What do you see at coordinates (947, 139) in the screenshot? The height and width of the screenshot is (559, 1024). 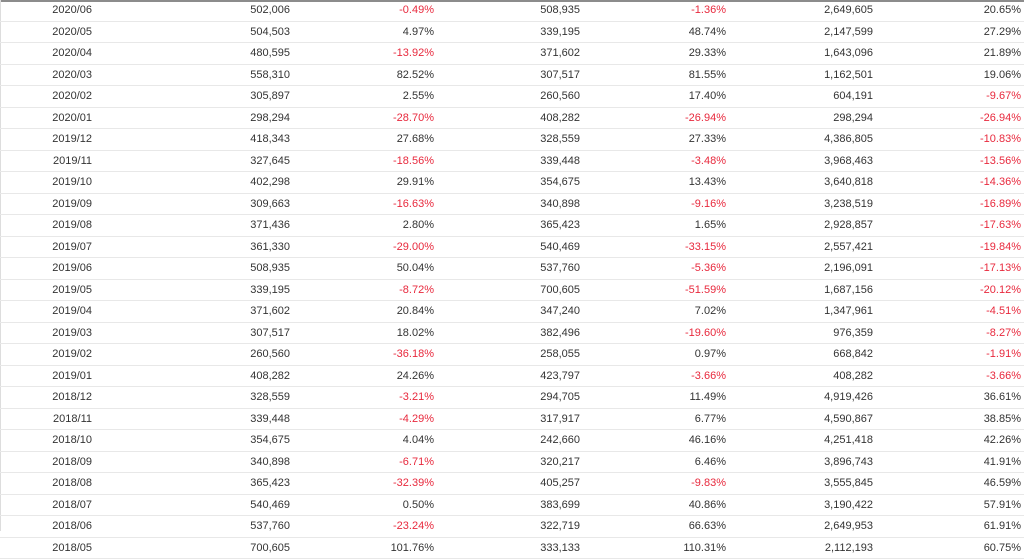 I see `change-3-cell: -10.83%` at bounding box center [947, 139].